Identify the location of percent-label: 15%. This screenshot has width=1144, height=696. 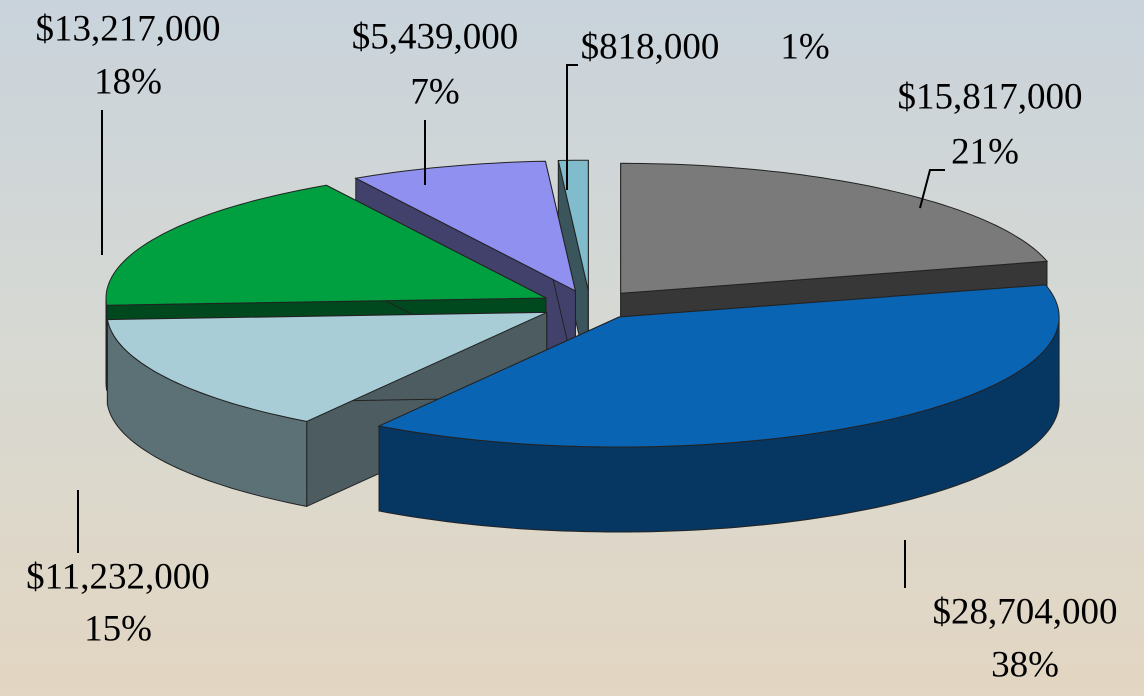
(118, 628).